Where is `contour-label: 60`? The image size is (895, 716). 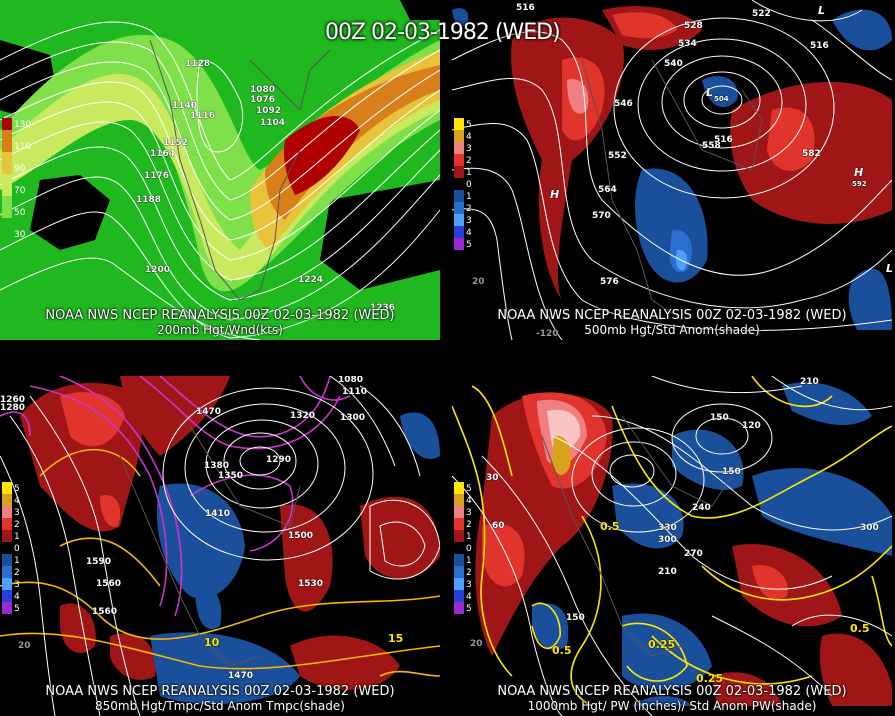
contour-label: 60 is located at coordinates (498, 526).